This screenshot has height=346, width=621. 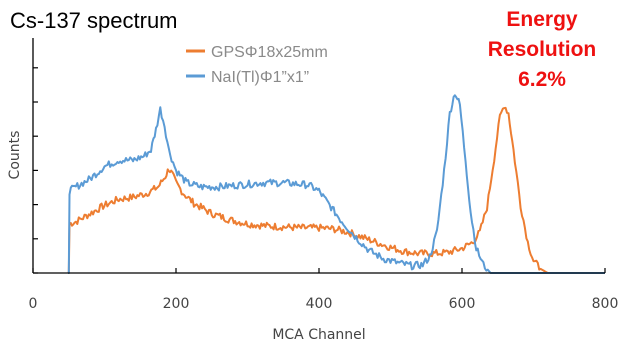 What do you see at coordinates (257, 65) in the screenshot?
I see `legend: GPSΦ18x25mm NaI(Tl)Φ1”x1”` at bounding box center [257, 65].